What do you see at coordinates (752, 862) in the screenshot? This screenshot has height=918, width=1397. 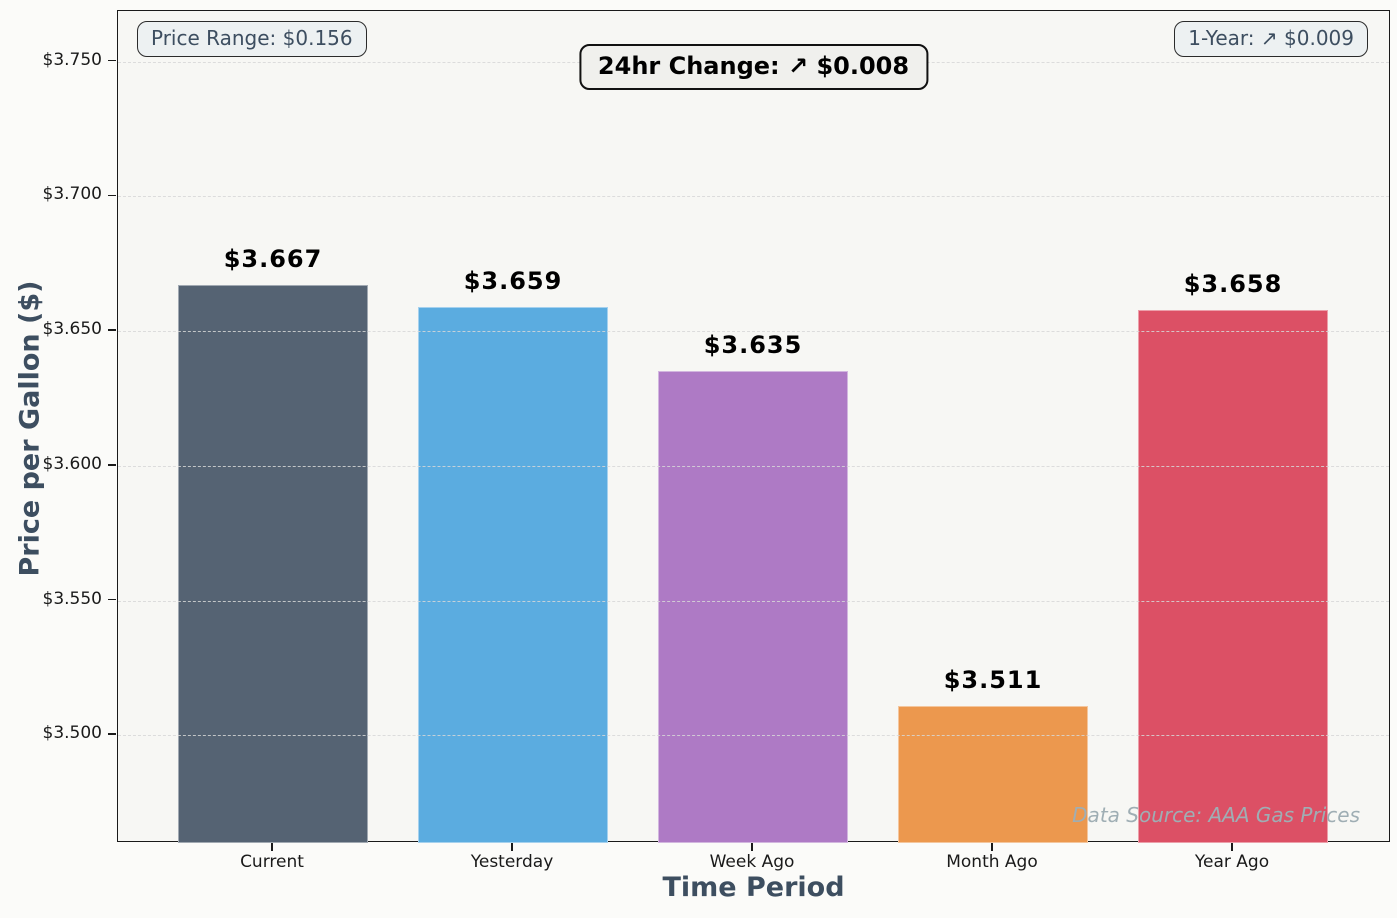 I see `x-tick-label-week-ago: Week Ago` at bounding box center [752, 862].